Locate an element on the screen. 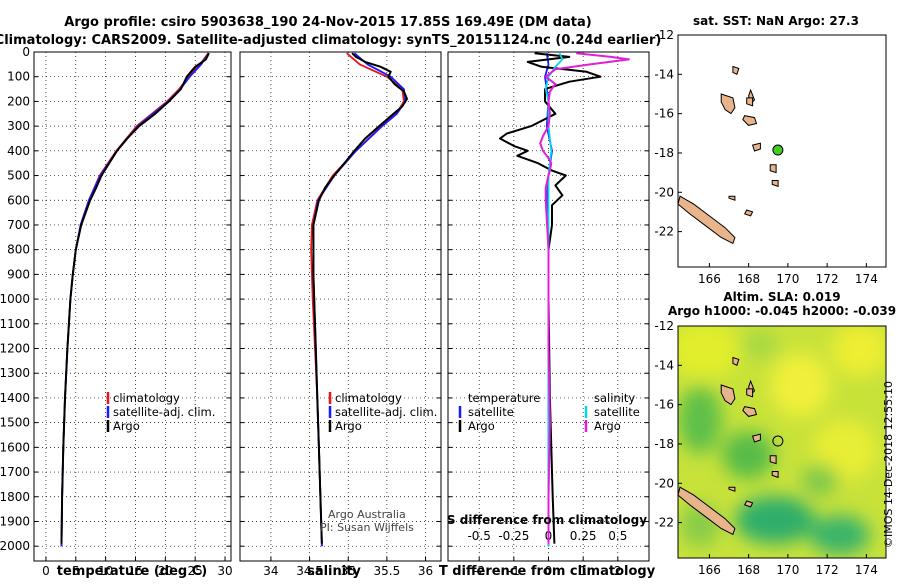 The width and height of the screenshot is (900, 584). x-tick-label: 36 is located at coordinates (425, 571).